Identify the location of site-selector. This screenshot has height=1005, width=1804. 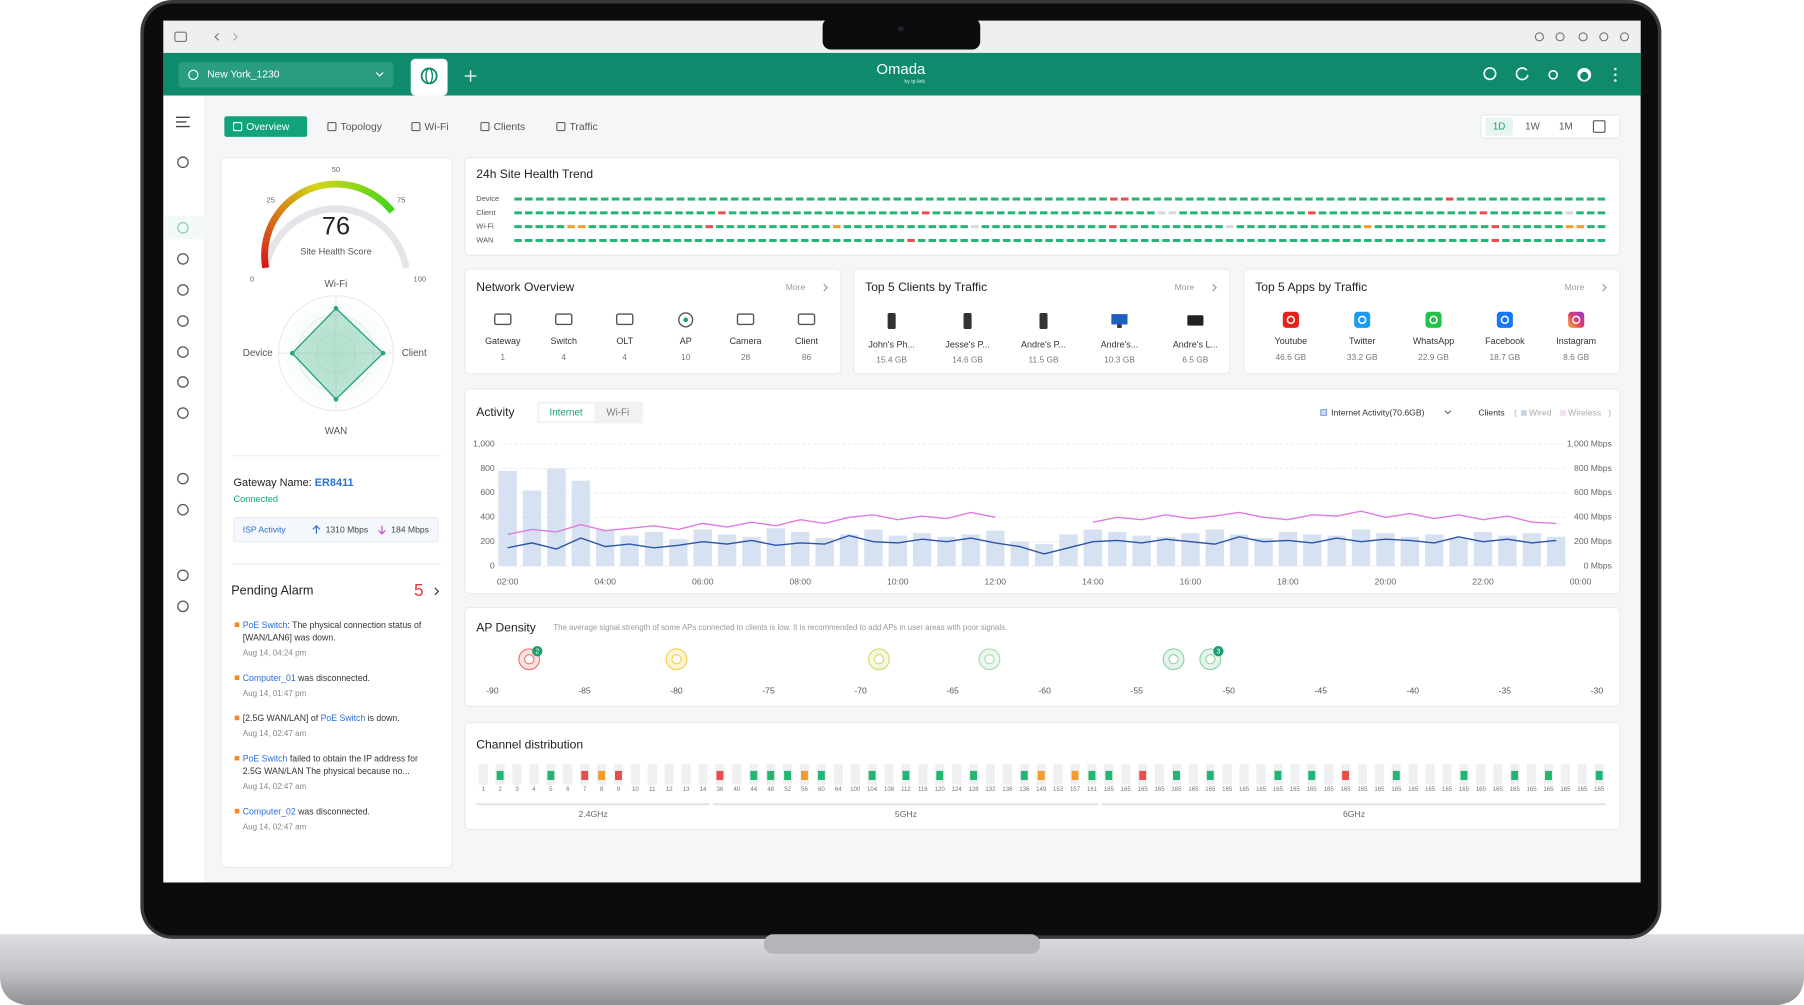
(286, 75).